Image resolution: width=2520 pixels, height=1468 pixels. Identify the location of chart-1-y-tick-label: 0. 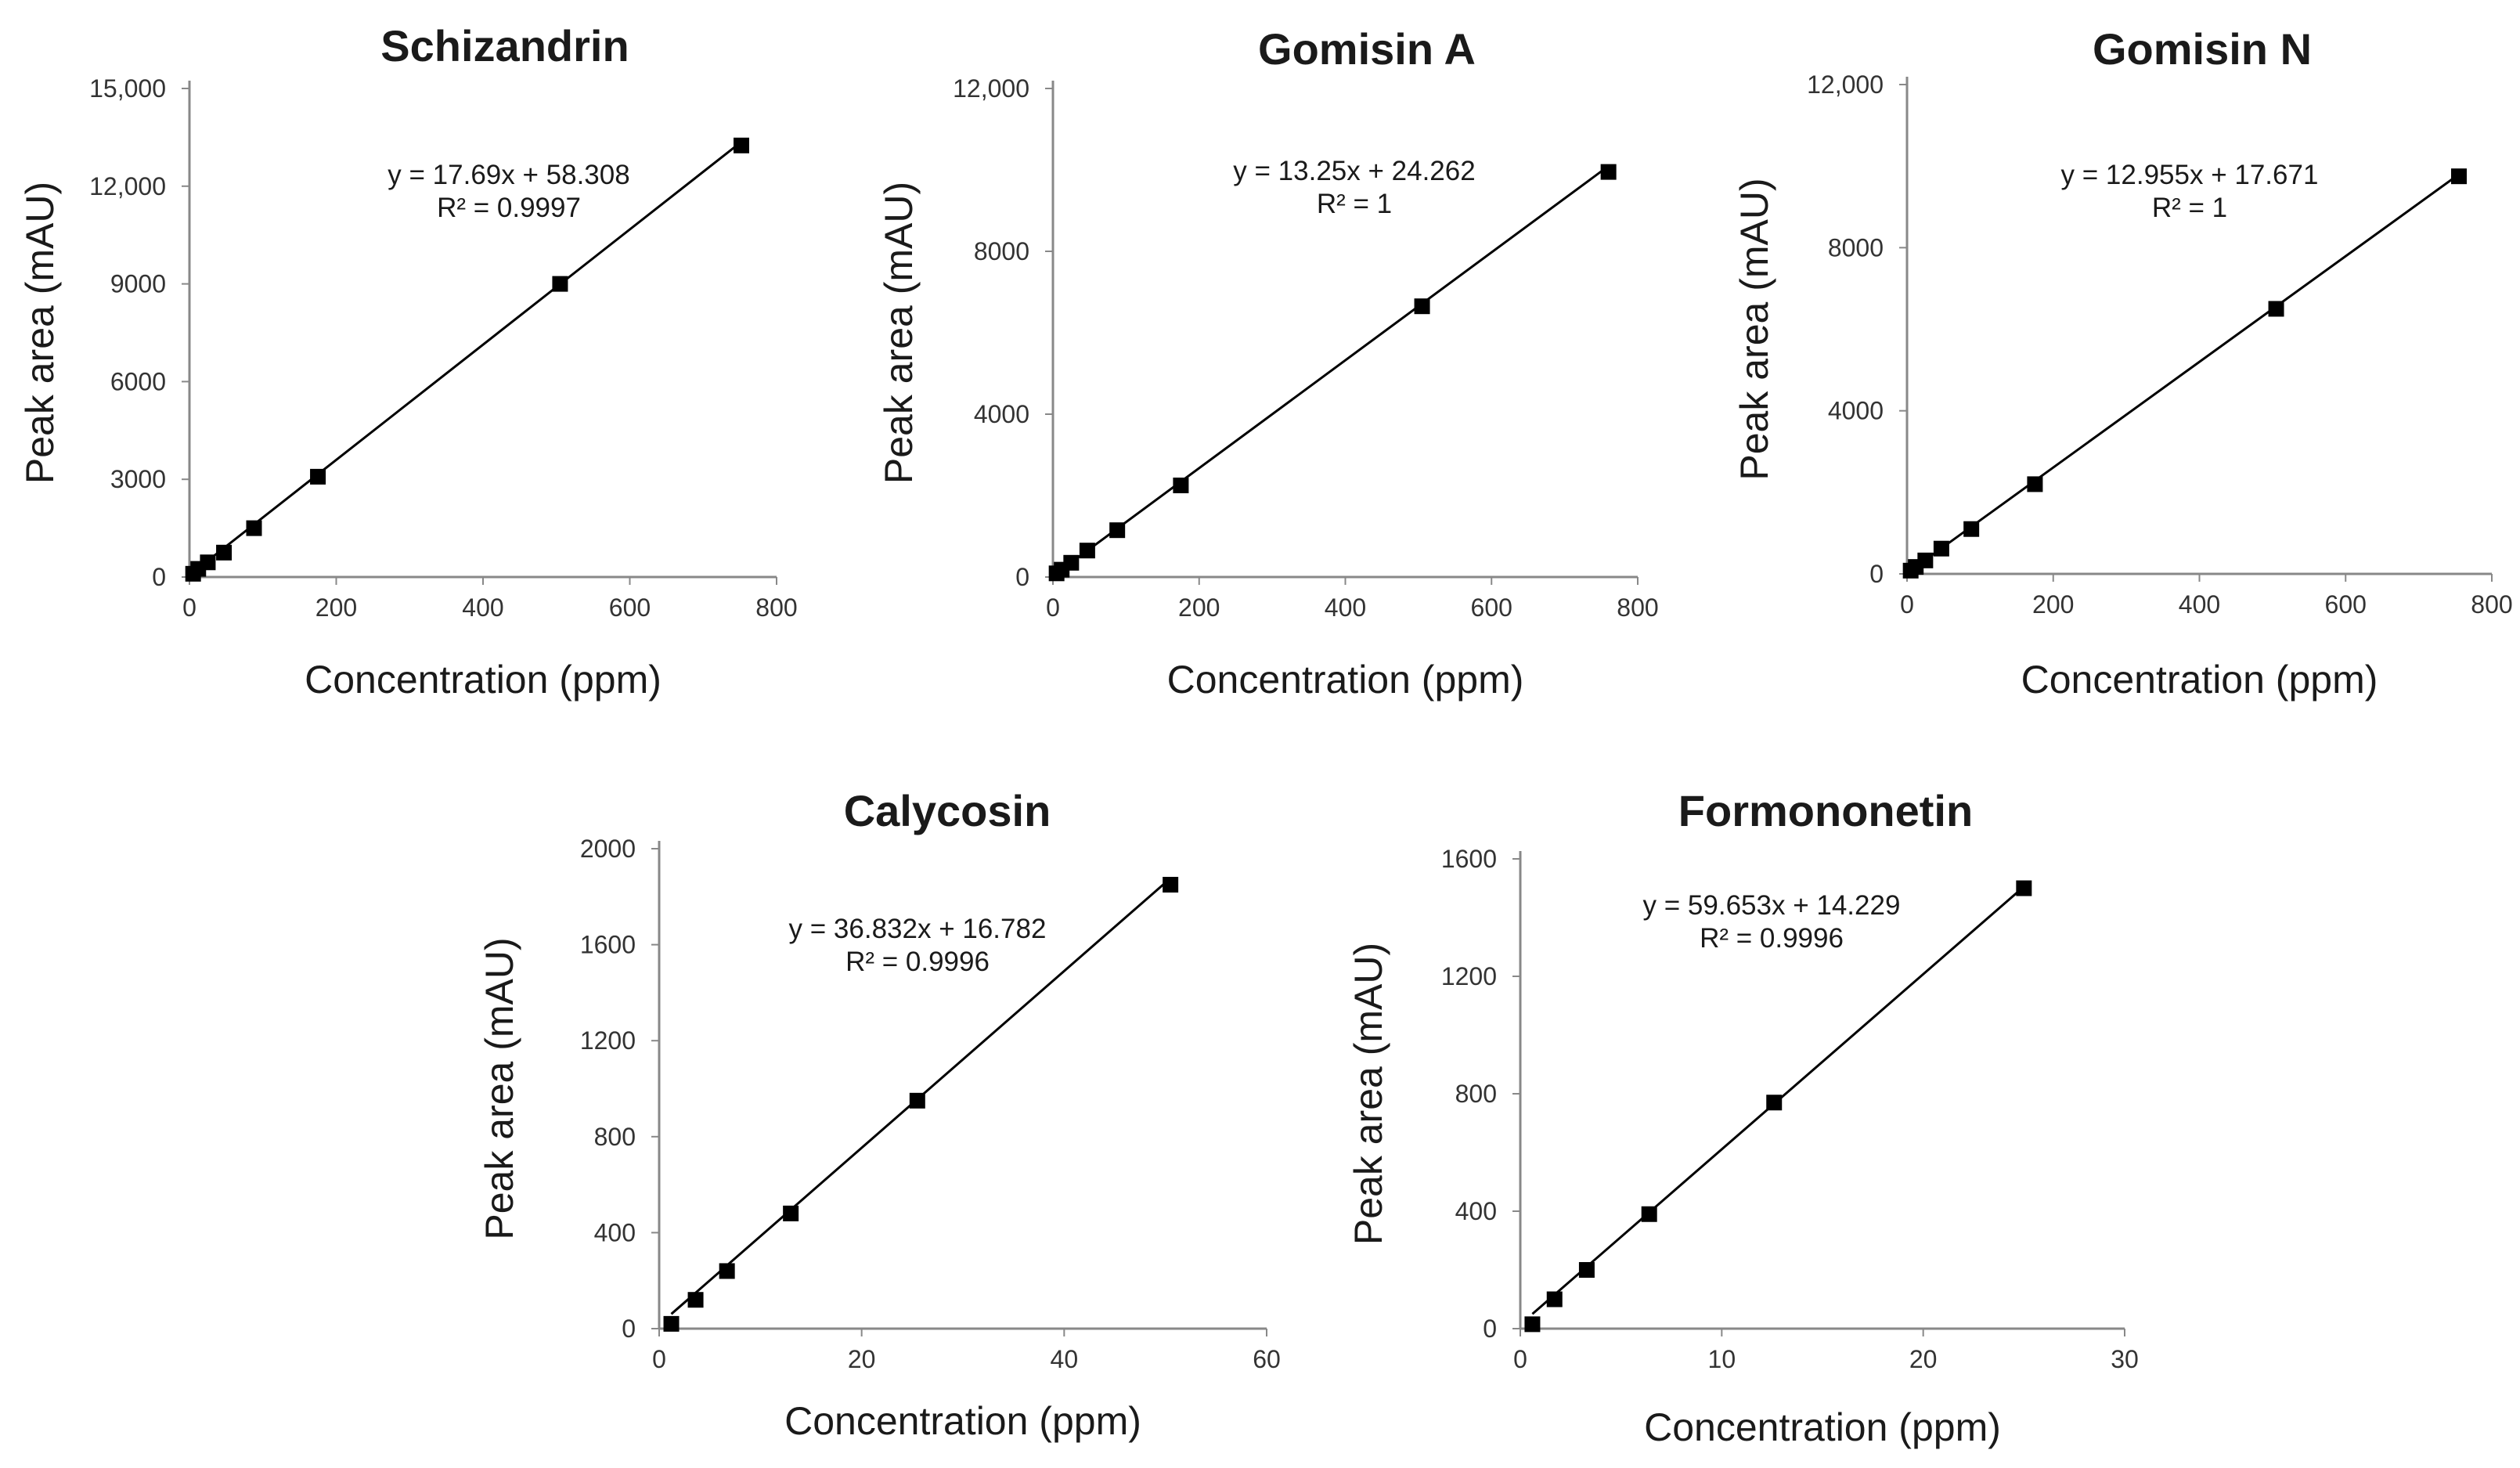
(159, 577).